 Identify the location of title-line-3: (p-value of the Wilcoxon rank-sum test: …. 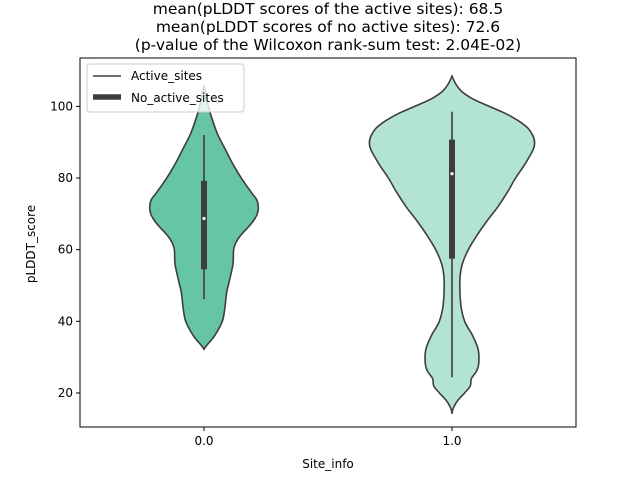
(328, 45).